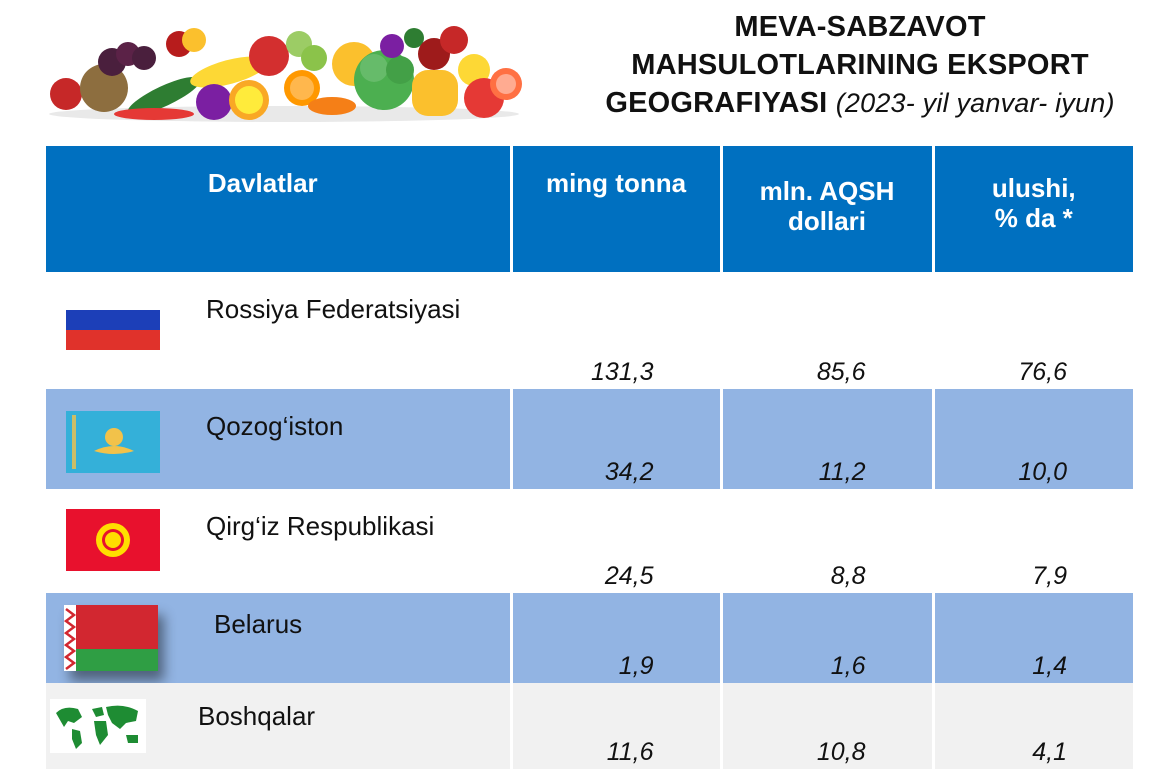 The height and width of the screenshot is (769, 1173). I want to click on share-cell: 7,9, so click(1032, 541).